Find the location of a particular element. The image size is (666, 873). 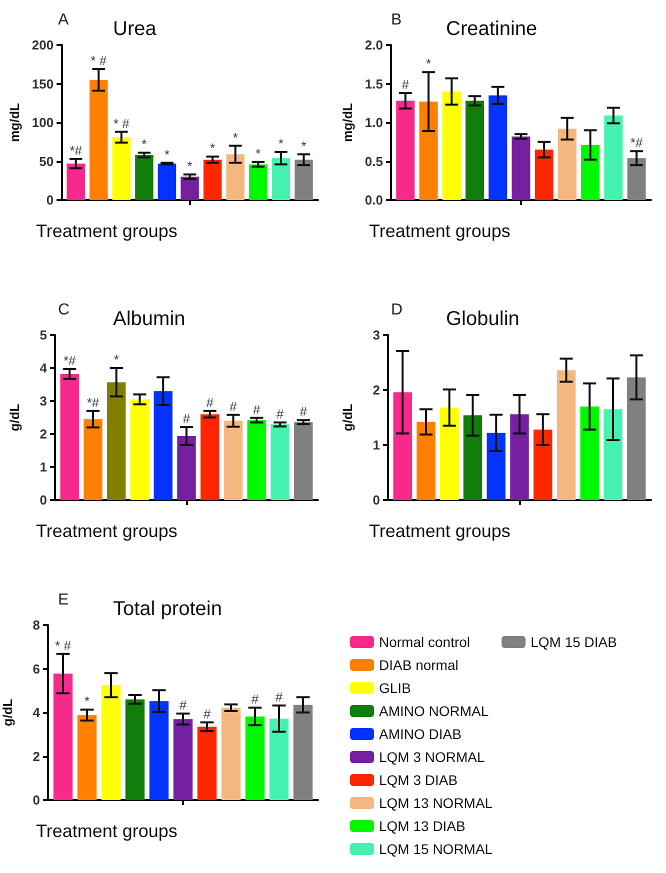

y-tick-label: 4 is located at coordinates (36, 712).